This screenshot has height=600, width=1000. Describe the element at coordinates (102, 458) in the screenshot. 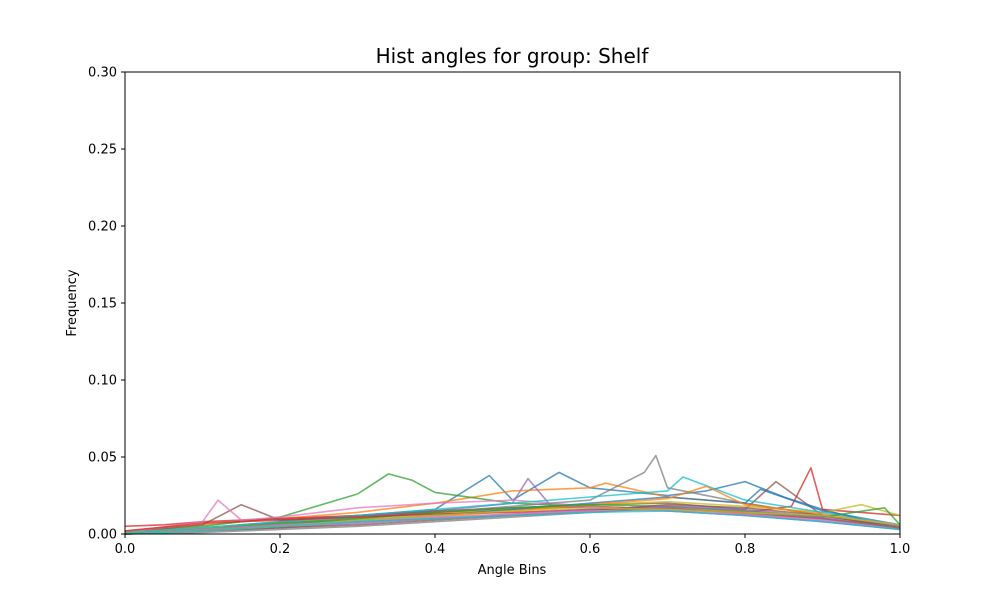

I see `y-tick-label: 0.05` at that location.